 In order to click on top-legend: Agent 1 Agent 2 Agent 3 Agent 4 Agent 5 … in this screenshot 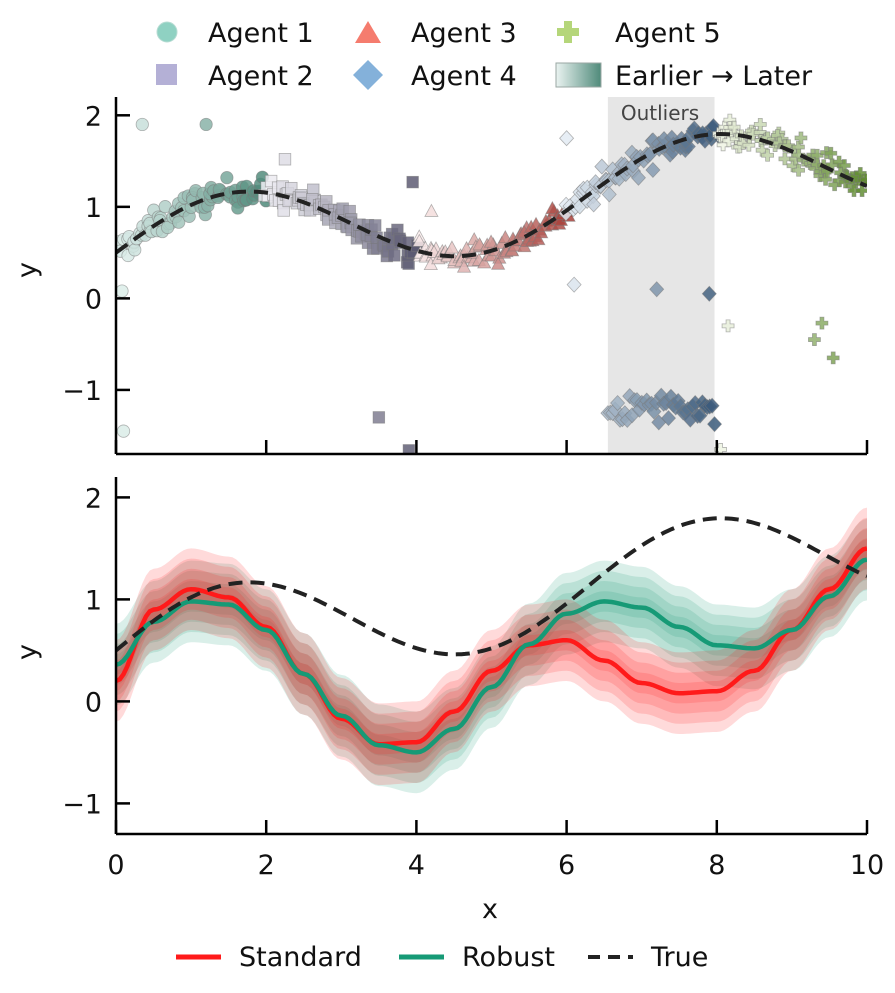, I will do `click(484, 55)`.